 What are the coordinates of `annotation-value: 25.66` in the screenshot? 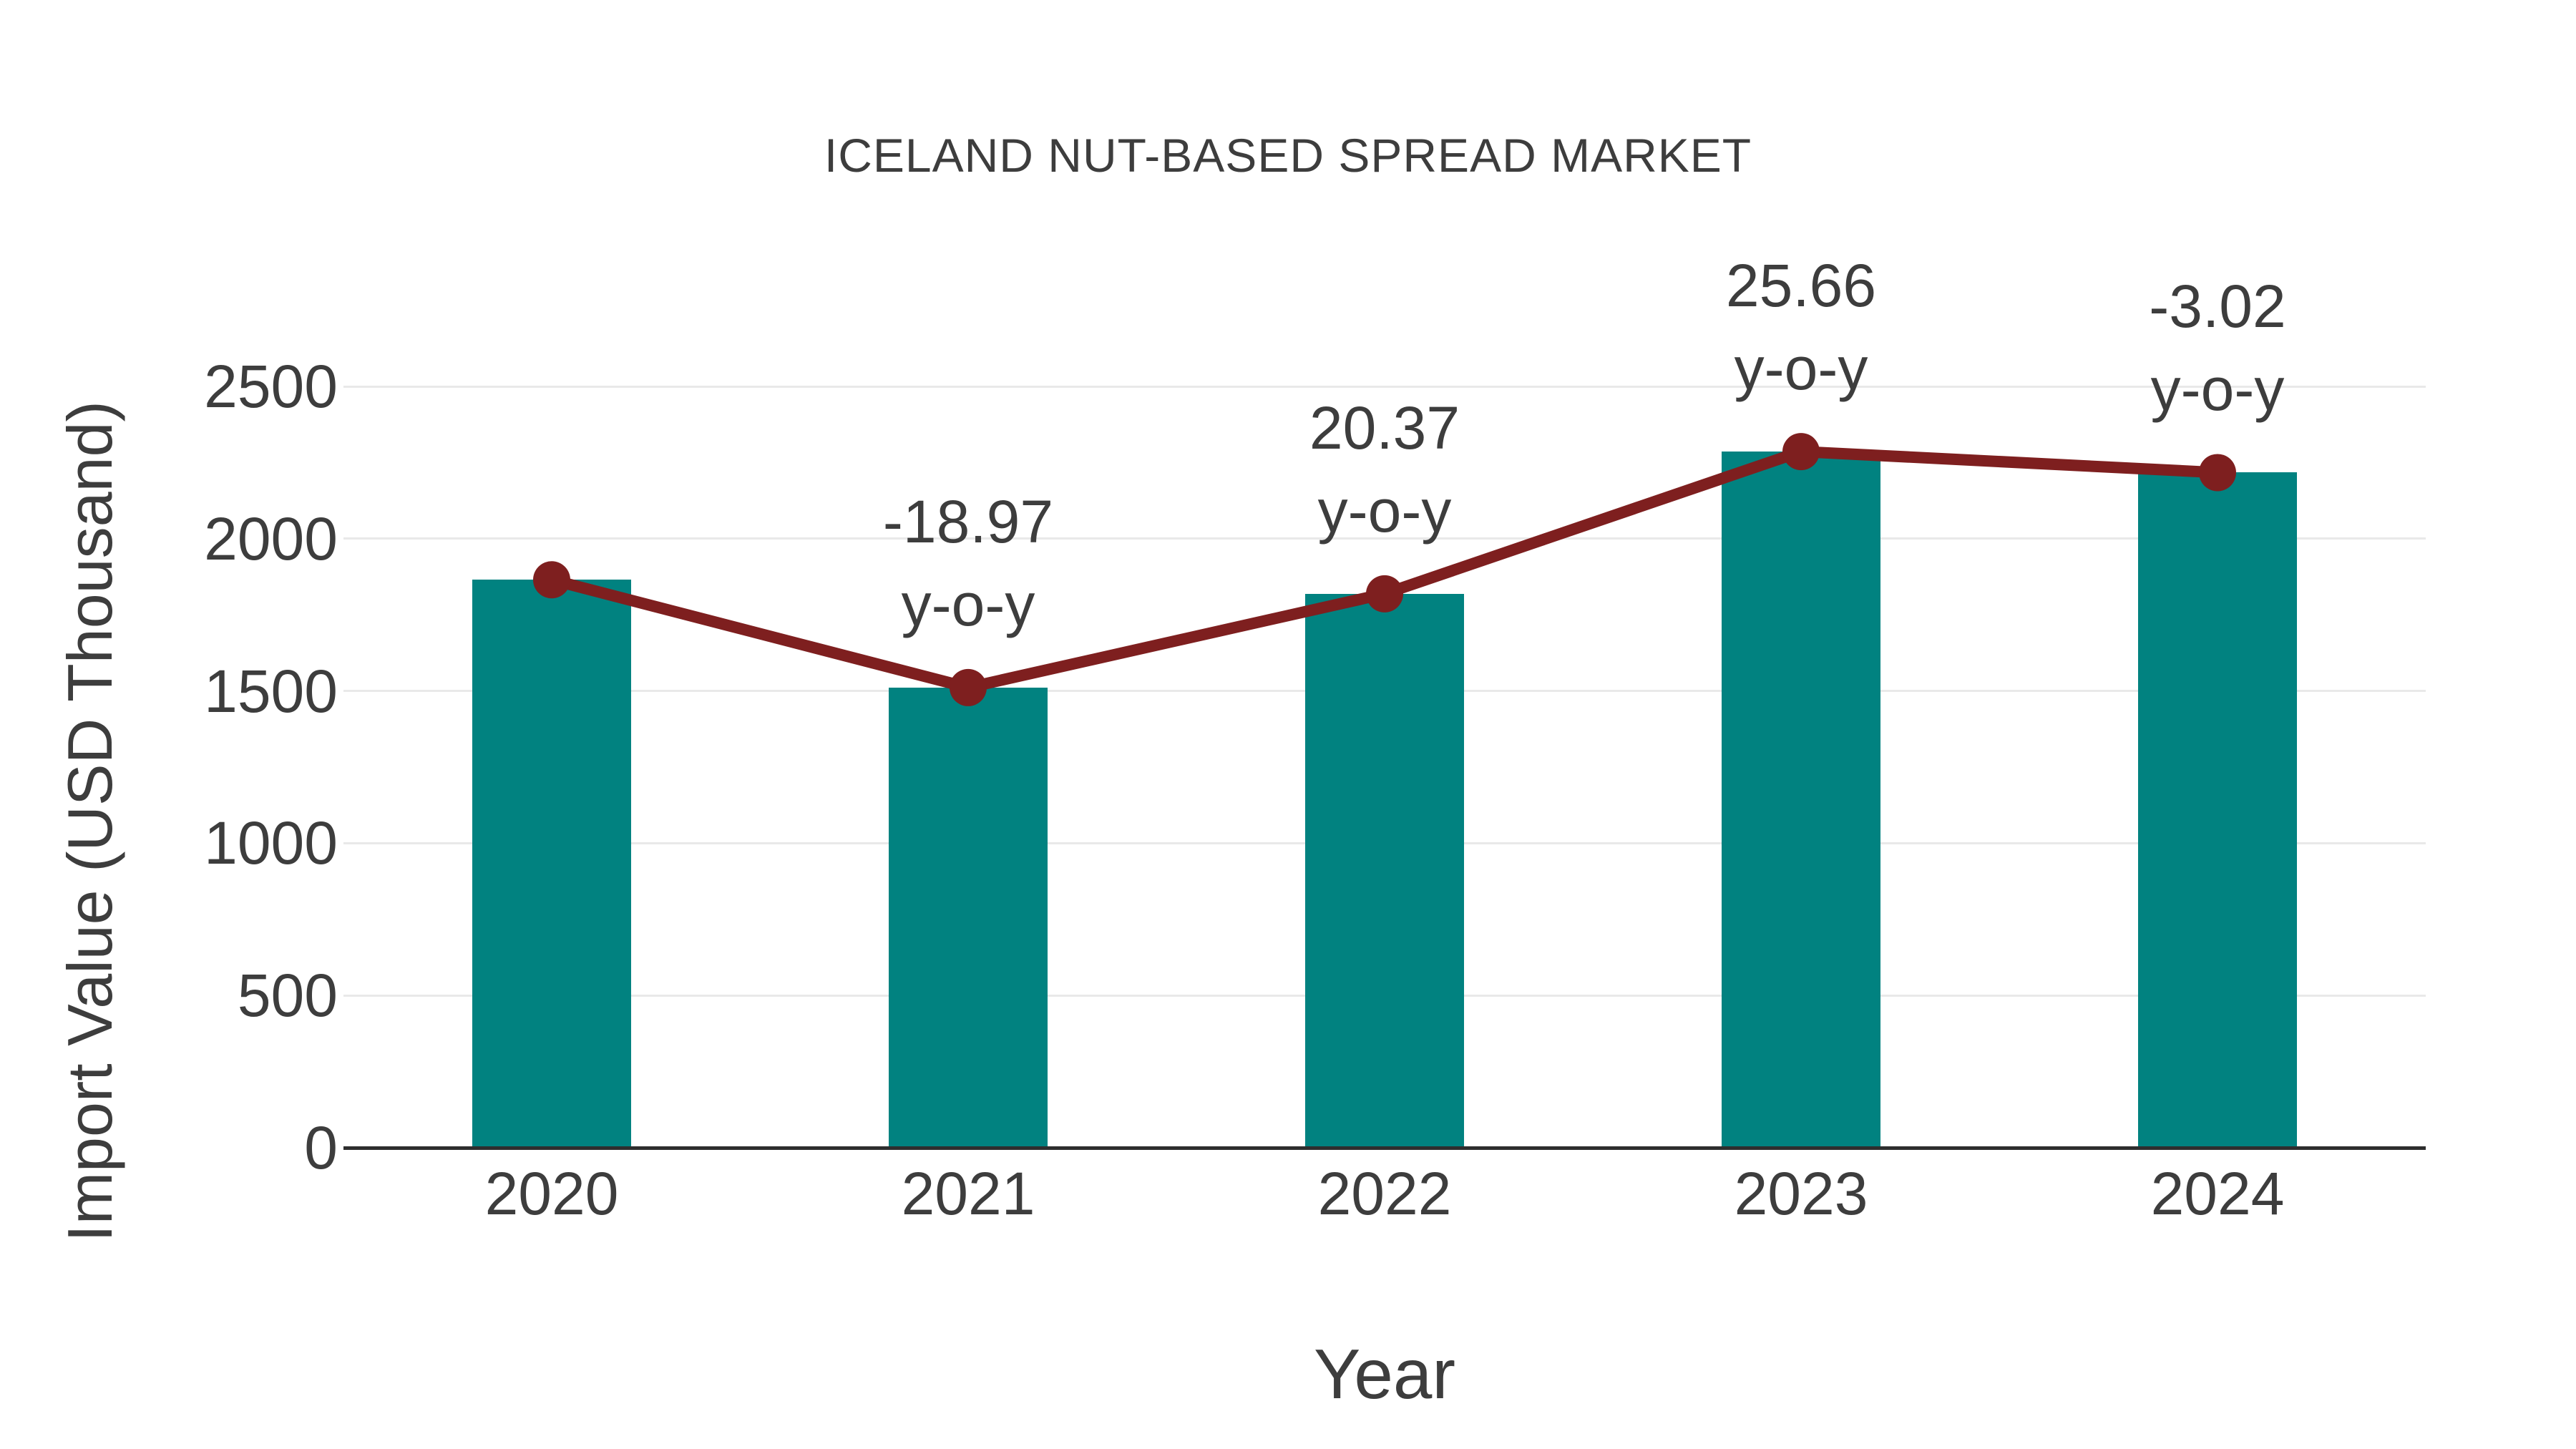 It's located at (1801, 286).